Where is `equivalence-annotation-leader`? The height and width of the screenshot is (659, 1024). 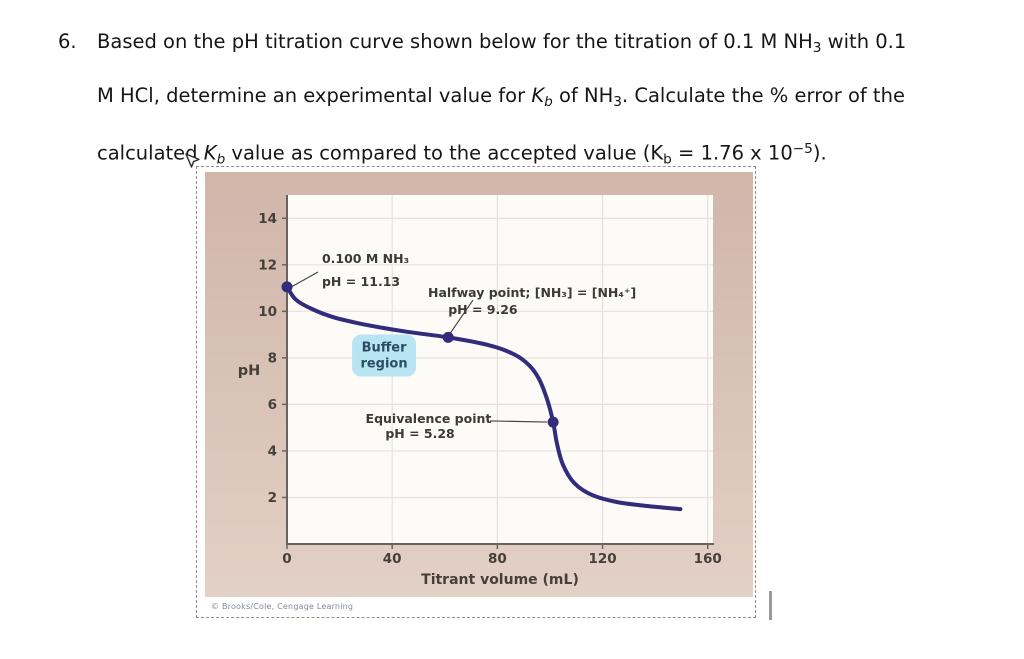
equivalence-annotation-leader is located at coordinates (518, 421).